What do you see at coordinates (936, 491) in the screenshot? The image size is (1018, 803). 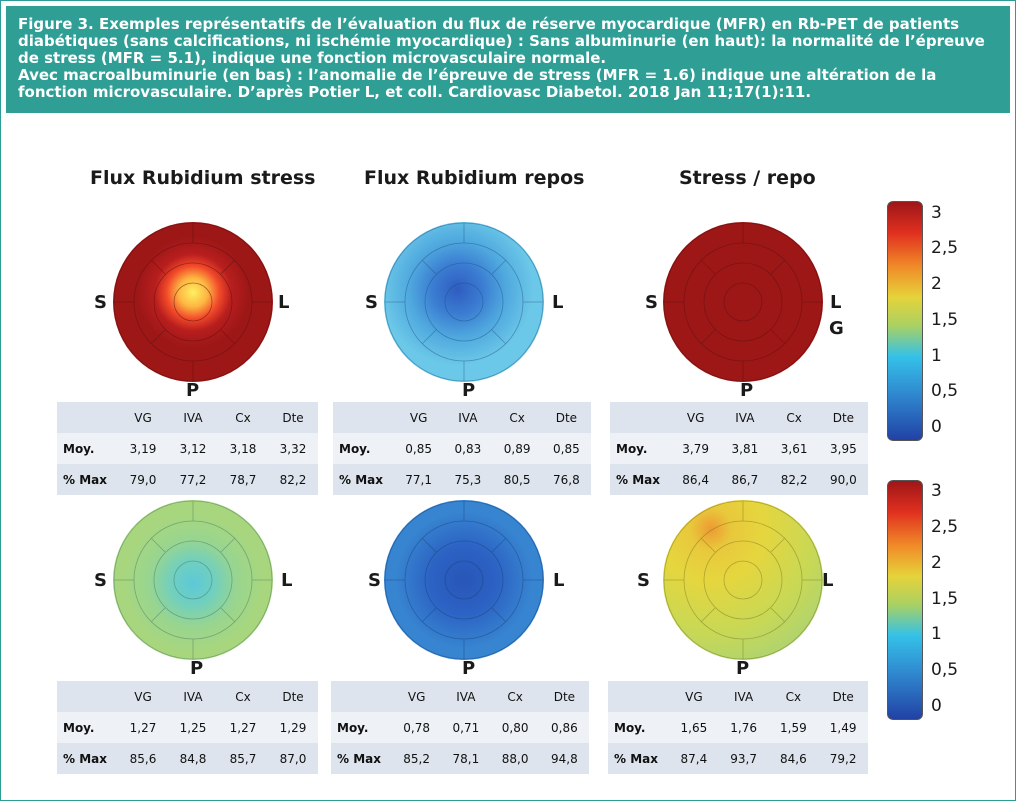 I see `scale-tick: 3` at bounding box center [936, 491].